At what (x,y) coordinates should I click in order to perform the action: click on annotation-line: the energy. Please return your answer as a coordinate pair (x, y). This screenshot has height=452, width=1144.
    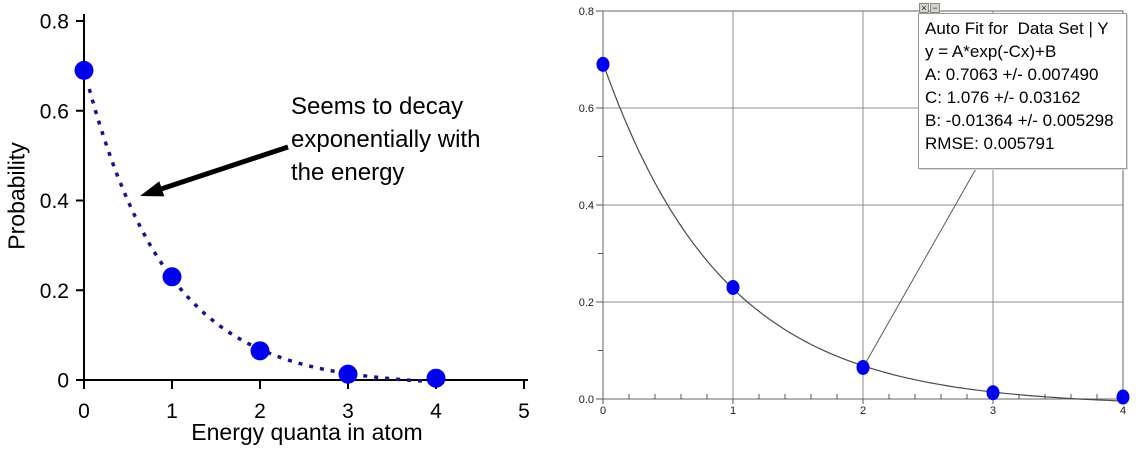
    Looking at the image, I should click on (348, 172).